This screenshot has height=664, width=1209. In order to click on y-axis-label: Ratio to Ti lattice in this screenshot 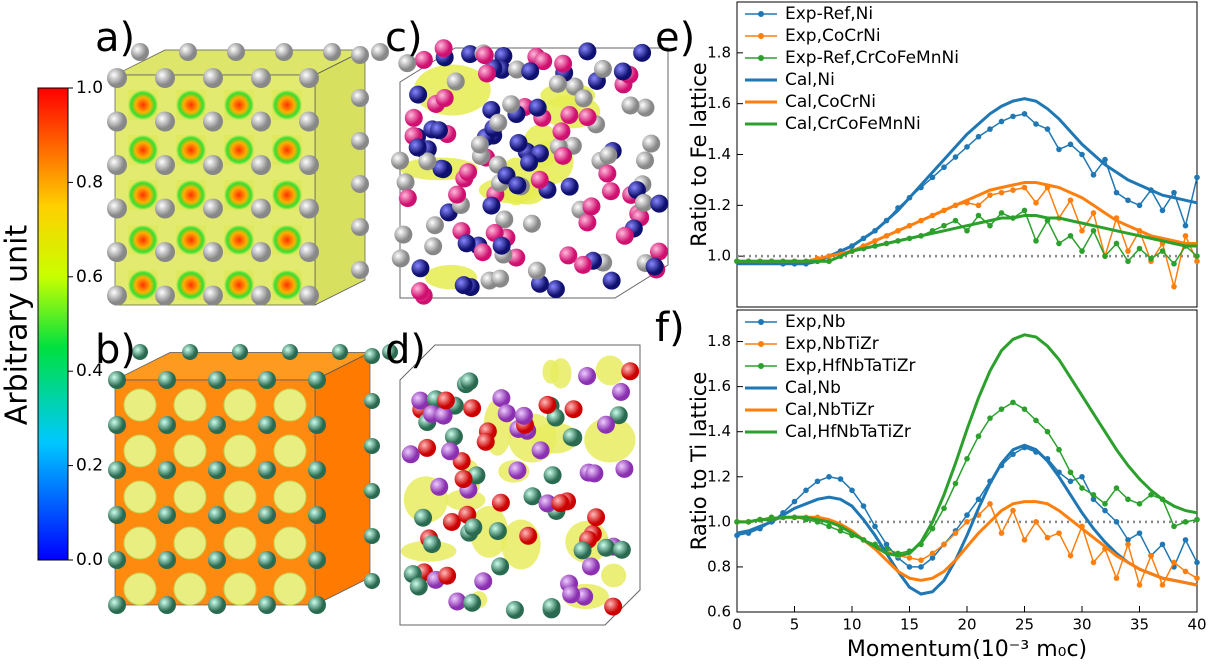, I will do `click(699, 461)`.